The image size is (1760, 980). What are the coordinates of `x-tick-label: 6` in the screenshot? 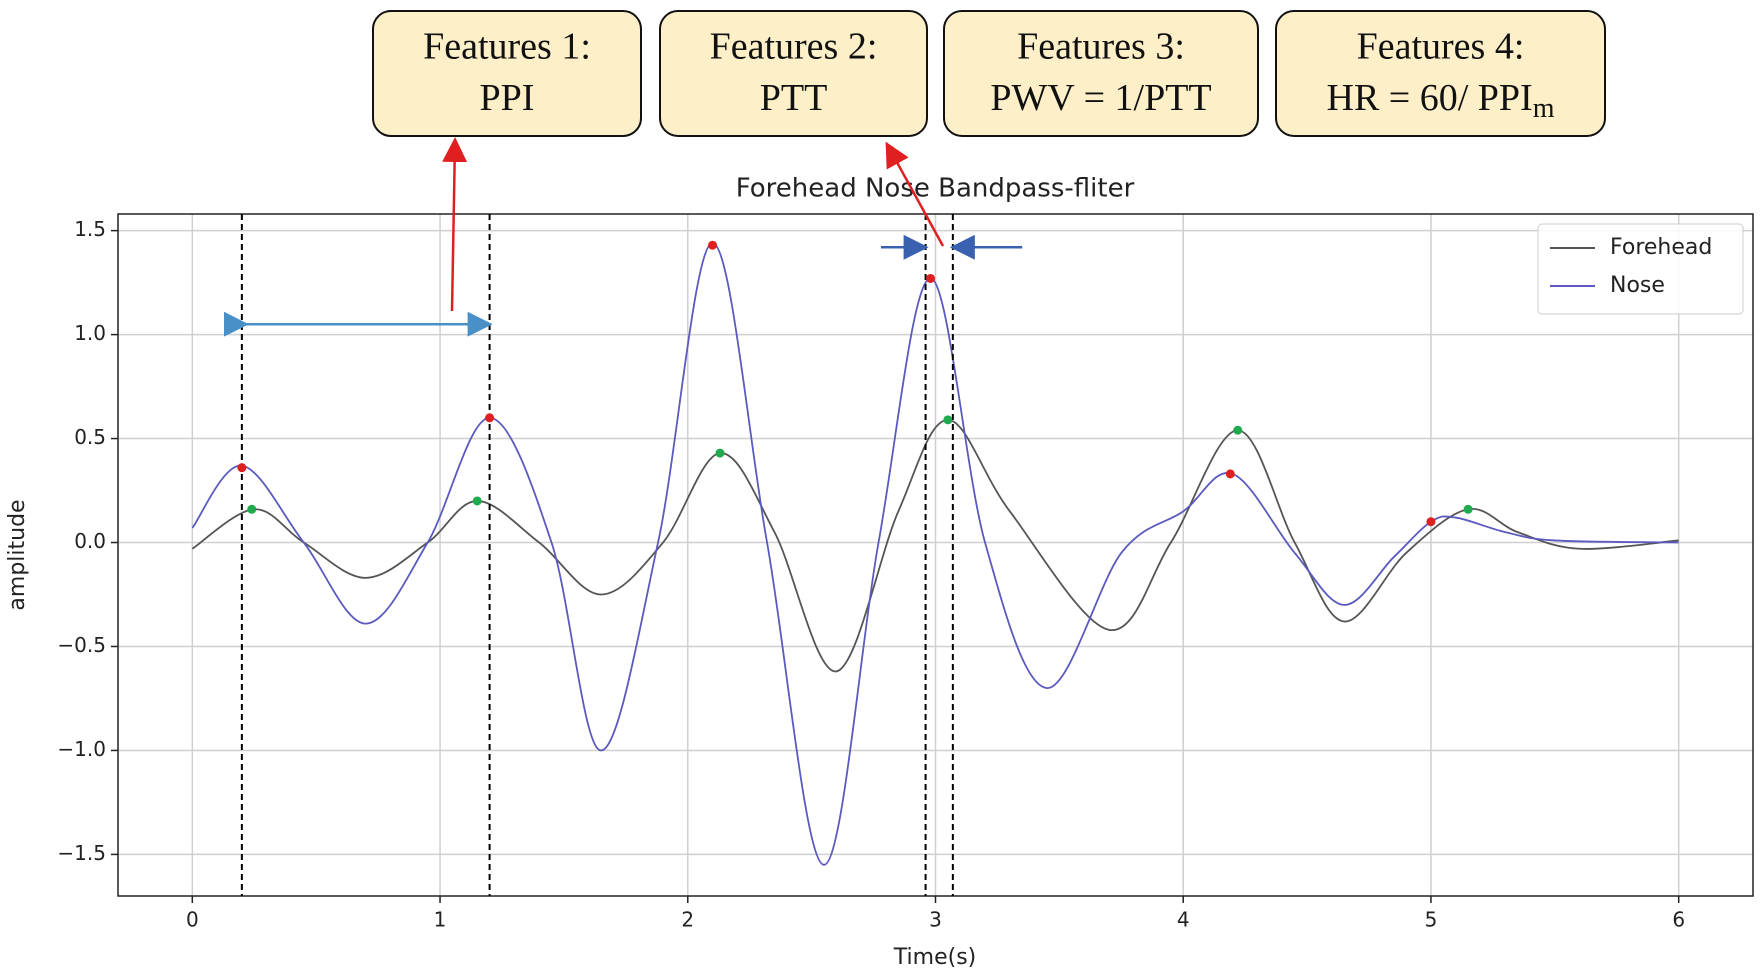 It's located at (1678, 920).